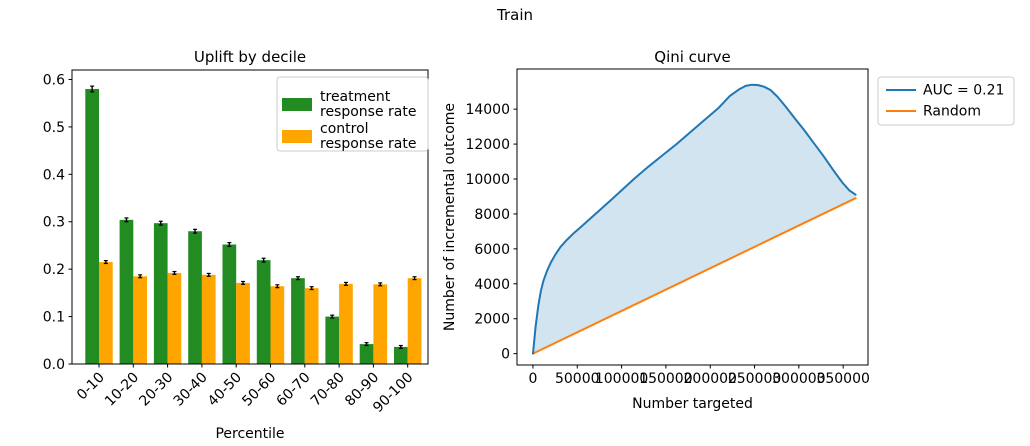  What do you see at coordinates (692, 57) in the screenshot?
I see `qini-chart-title: Qini curve` at bounding box center [692, 57].